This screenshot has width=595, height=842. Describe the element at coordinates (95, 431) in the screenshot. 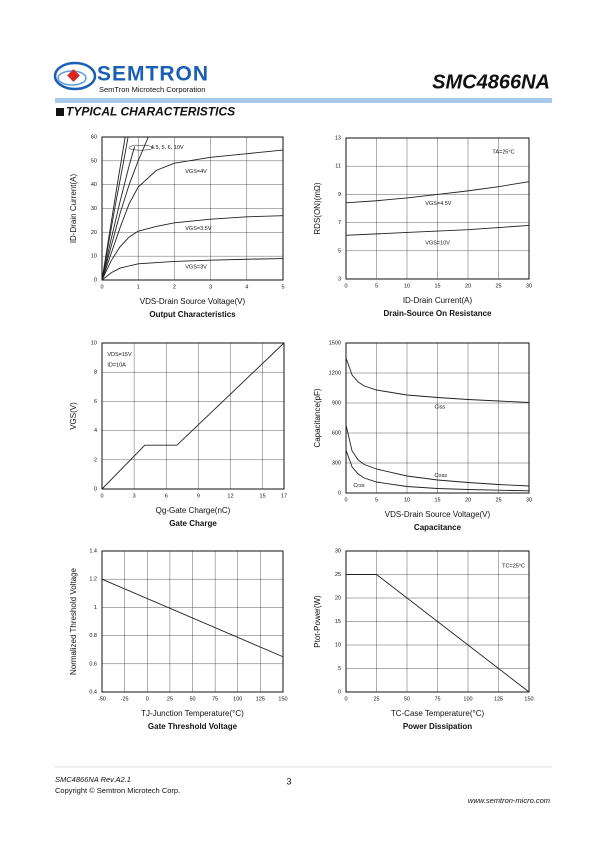

I see `y-tick-label: 4` at that location.